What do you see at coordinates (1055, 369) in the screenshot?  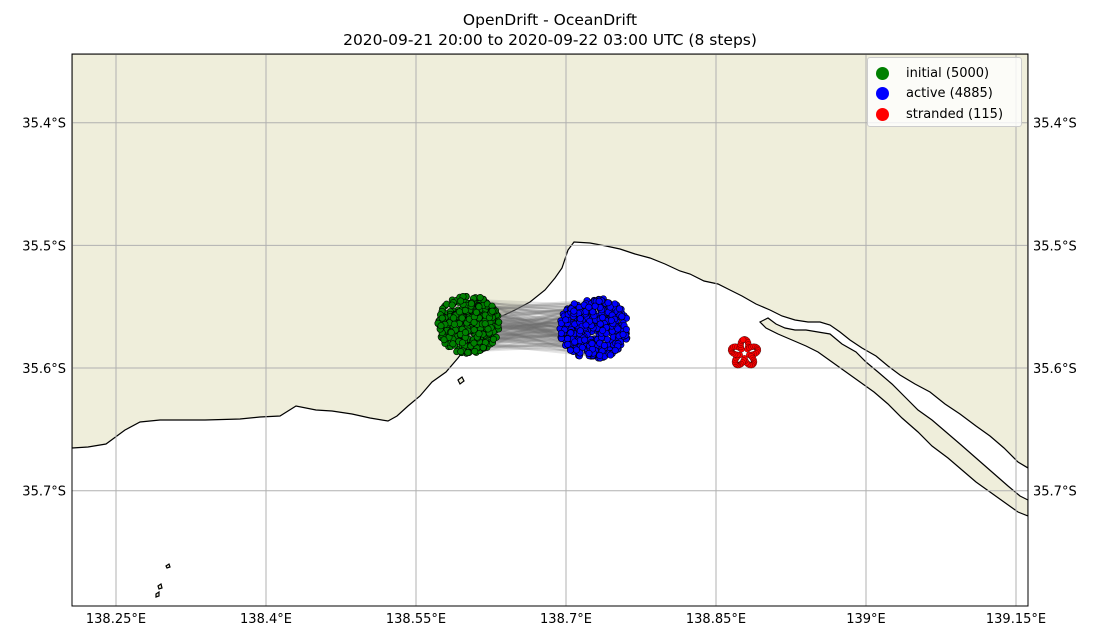 I see `lat-tick-label-right: 35.6°S` at bounding box center [1055, 369].